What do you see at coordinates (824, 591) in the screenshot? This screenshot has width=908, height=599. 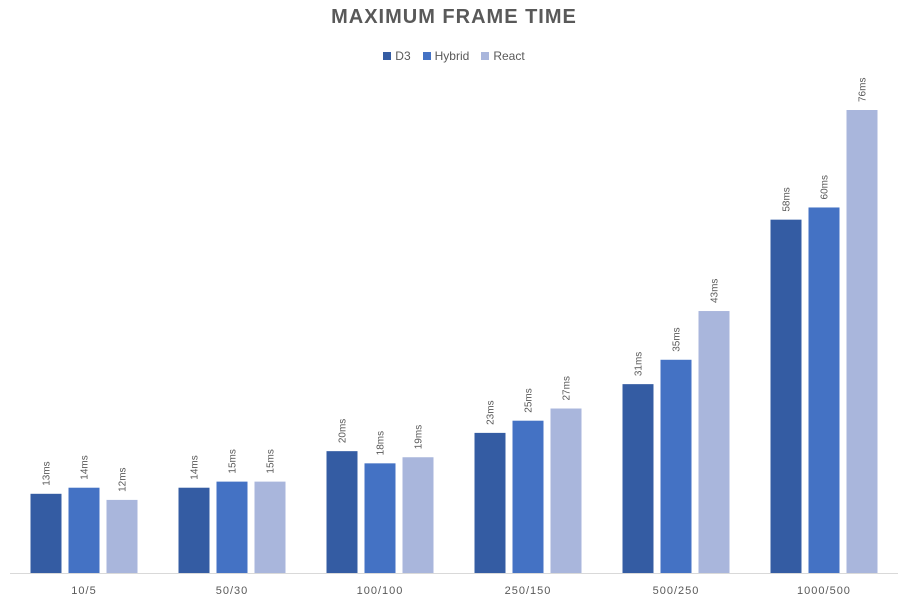 I see `x-tick-label: 1000/500` at bounding box center [824, 591].